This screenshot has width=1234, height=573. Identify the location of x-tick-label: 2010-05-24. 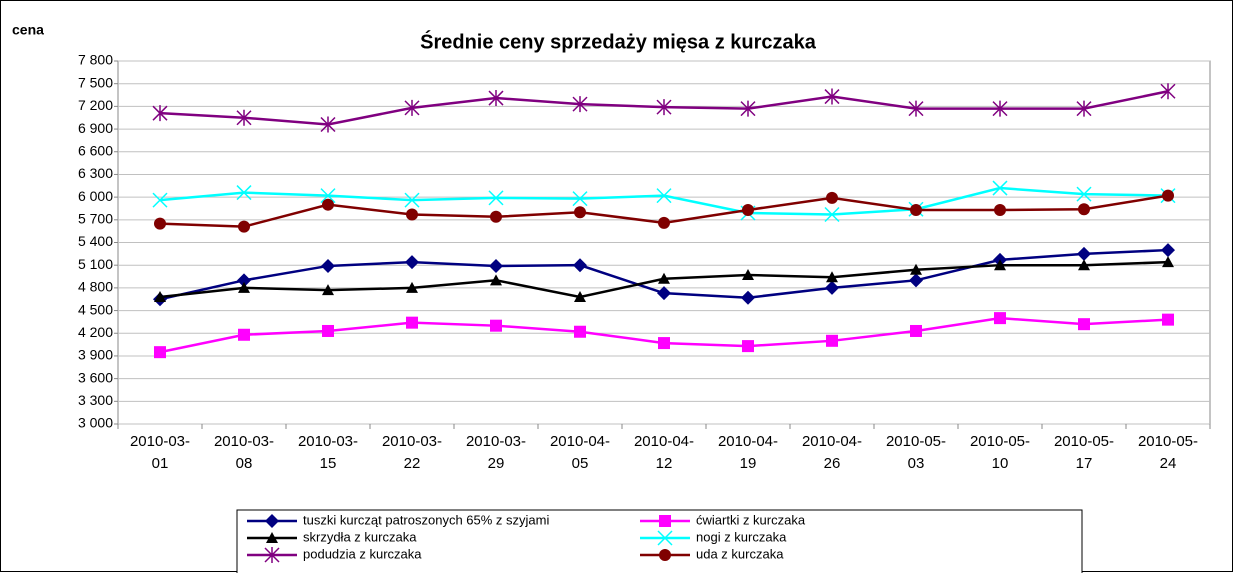
(1168, 452).